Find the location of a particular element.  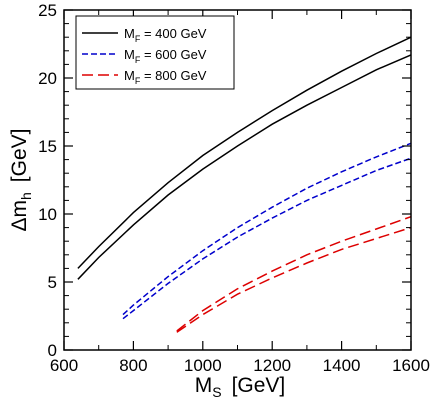

x-tick-label: 1400 is located at coordinates (342, 365).